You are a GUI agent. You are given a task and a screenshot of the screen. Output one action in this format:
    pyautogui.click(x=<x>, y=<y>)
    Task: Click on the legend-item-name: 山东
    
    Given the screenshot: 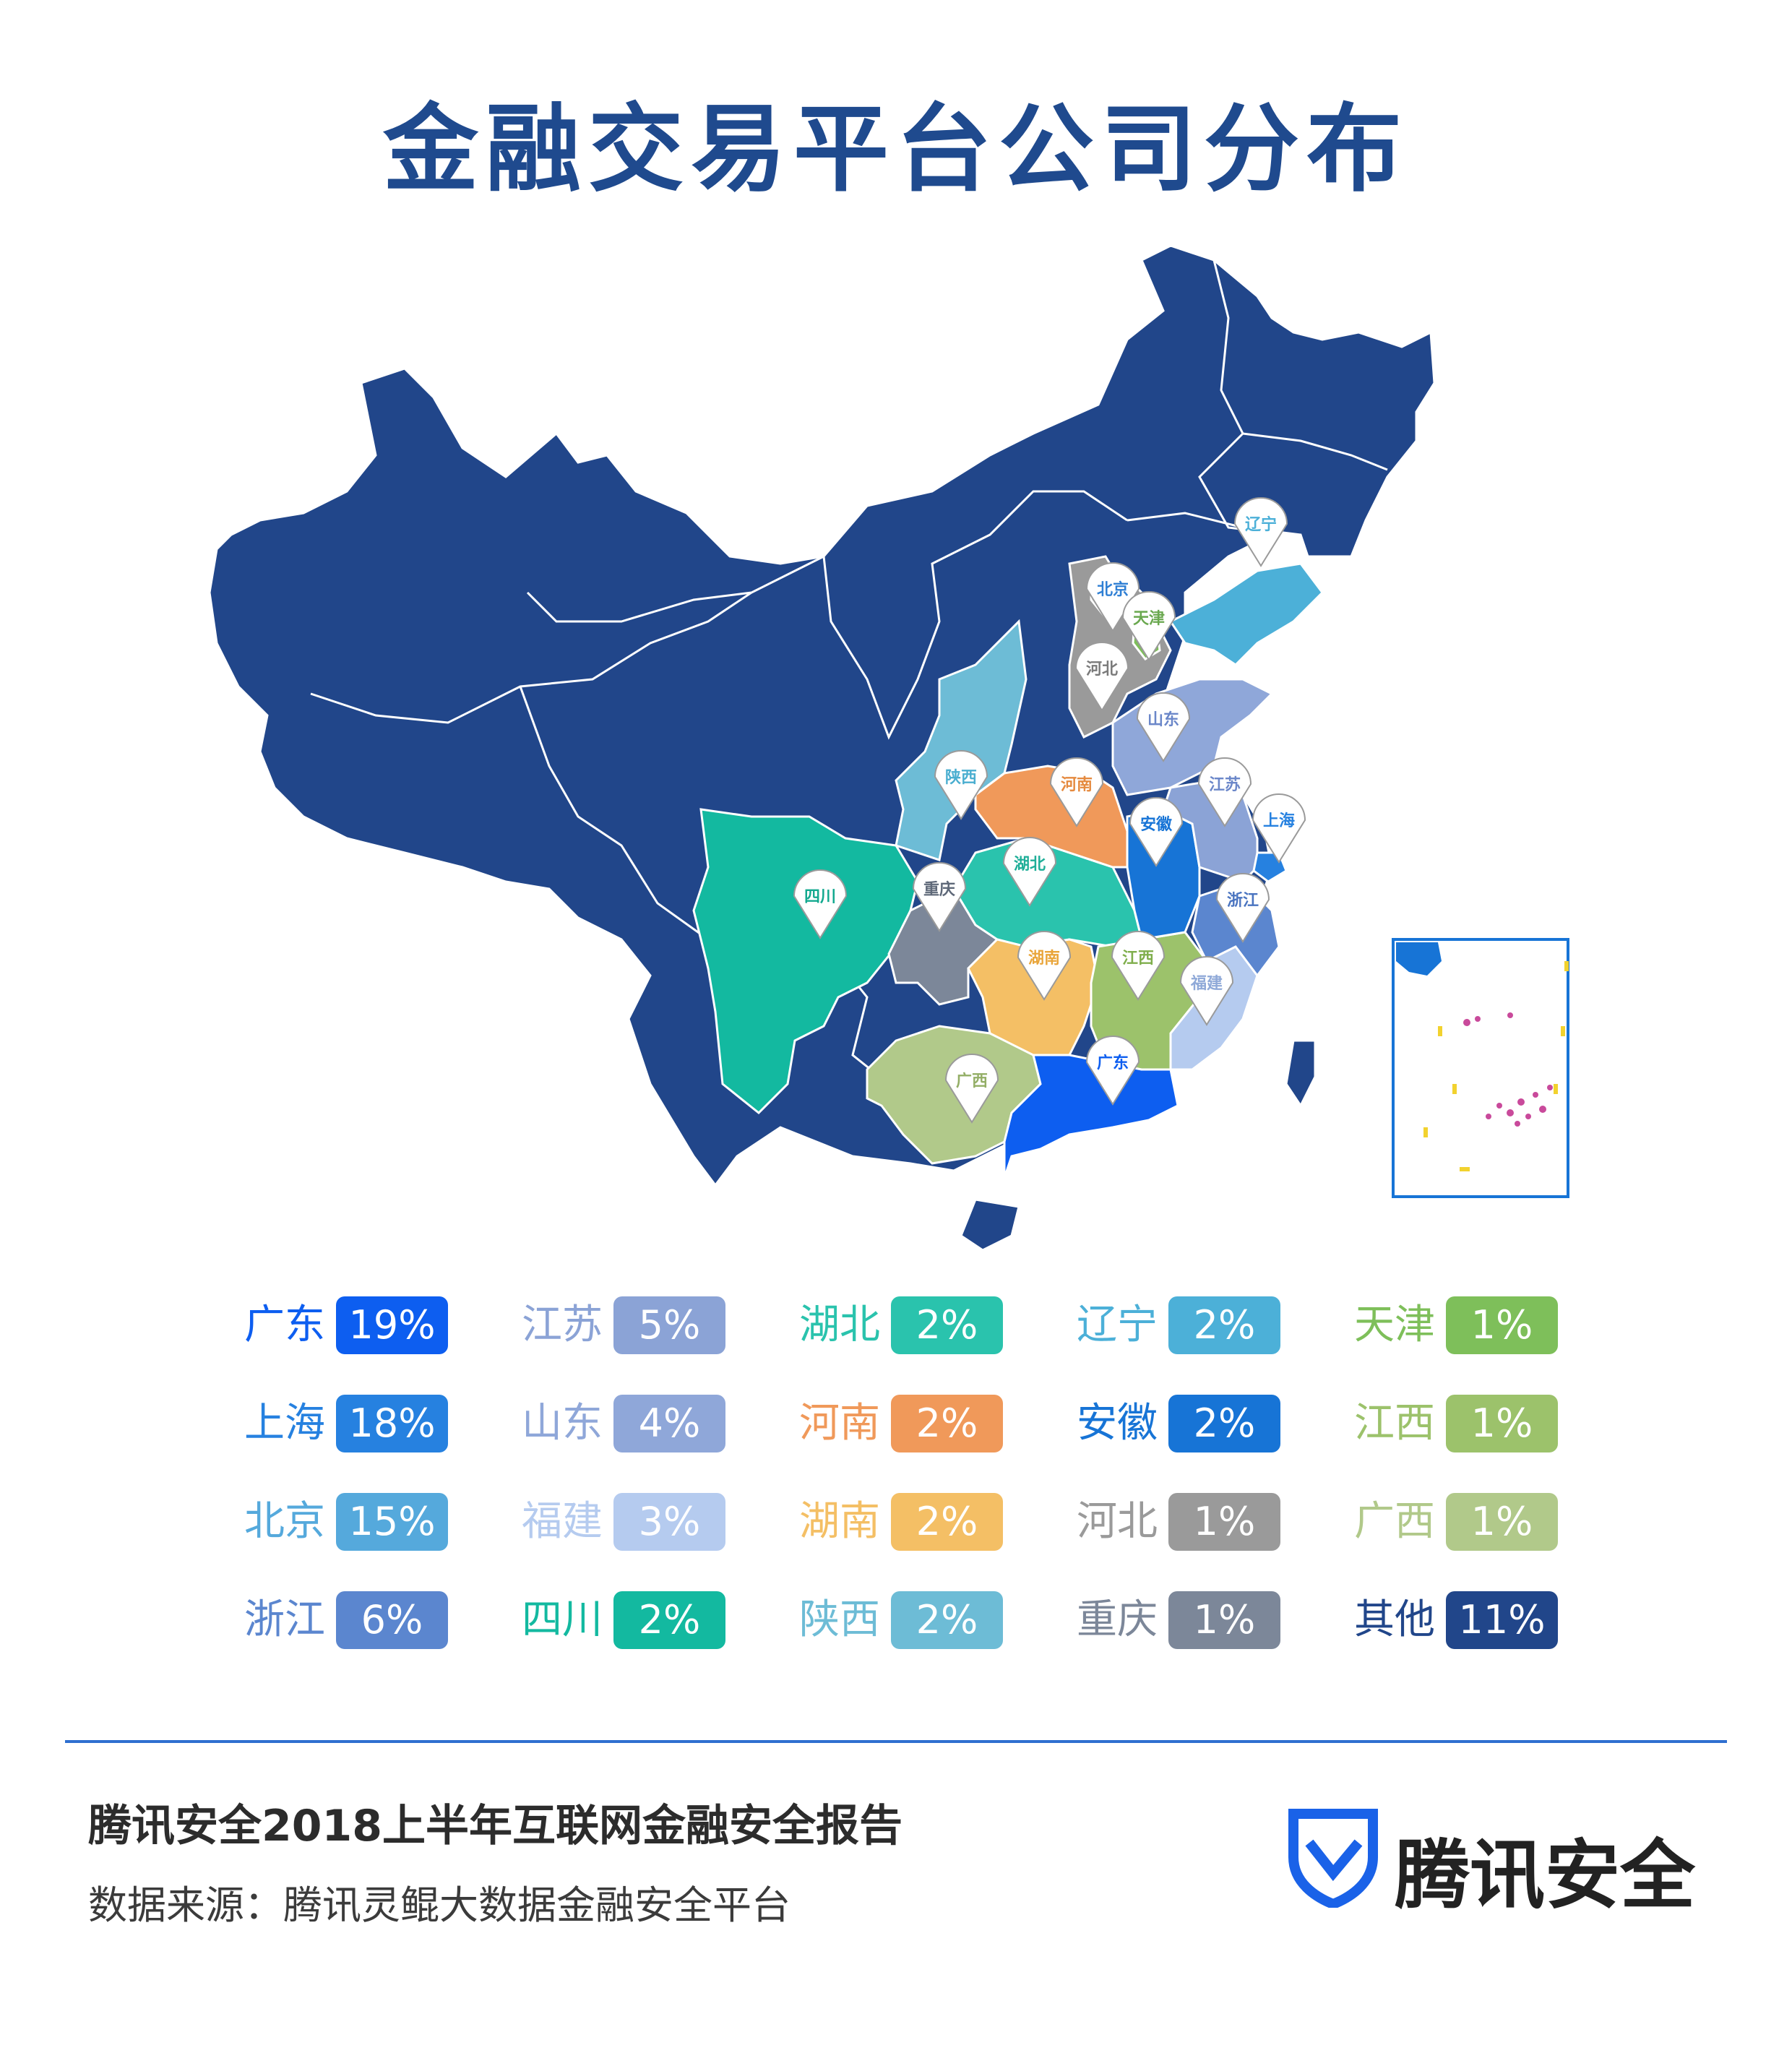 What is the action you would take?
    pyautogui.click(x=562, y=1423)
    